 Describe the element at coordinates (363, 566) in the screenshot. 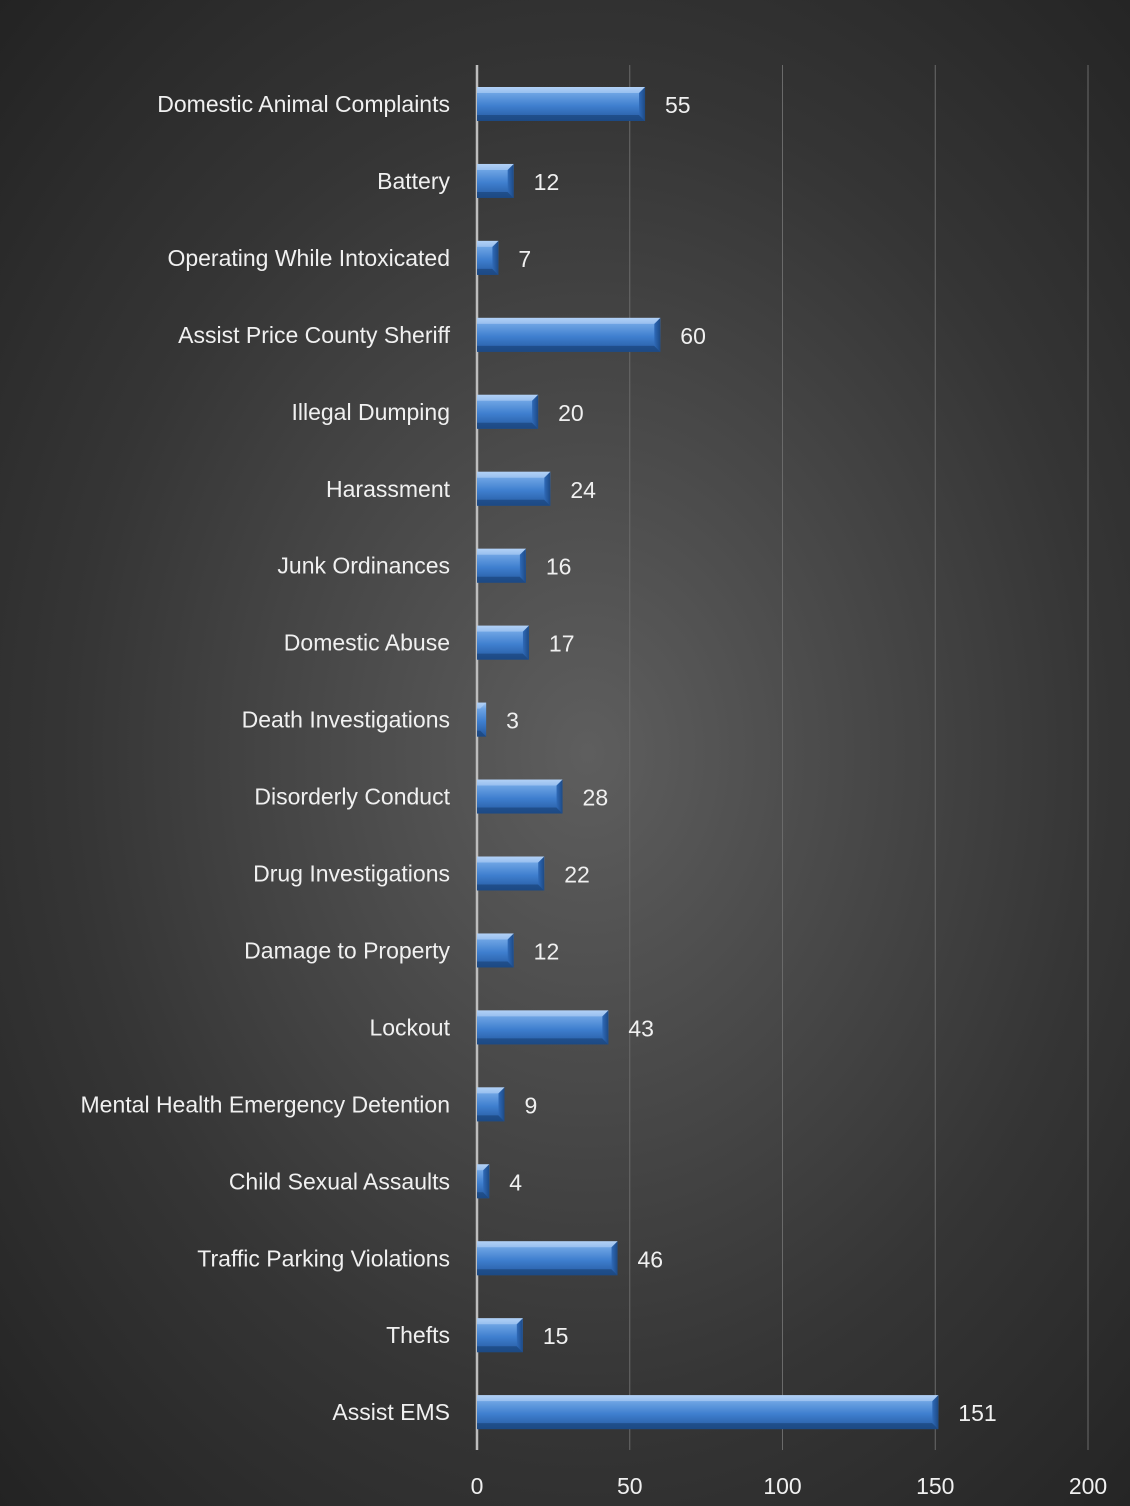

I see `category-label: Junk Ordinances` at that location.